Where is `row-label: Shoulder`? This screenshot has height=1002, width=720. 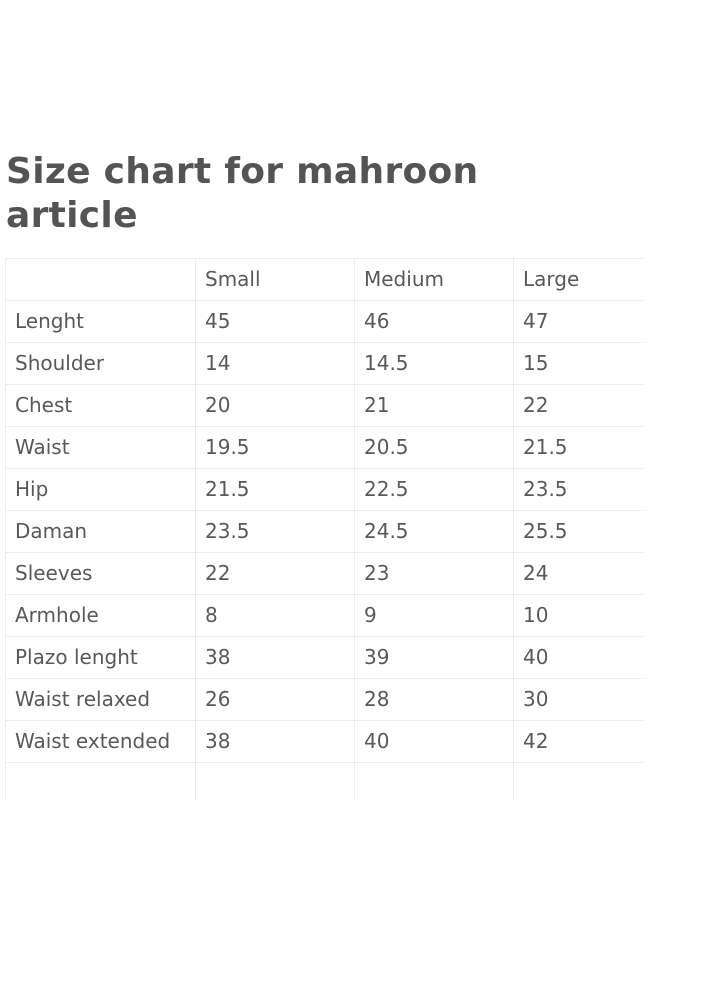
row-label: Shoulder is located at coordinates (100, 363).